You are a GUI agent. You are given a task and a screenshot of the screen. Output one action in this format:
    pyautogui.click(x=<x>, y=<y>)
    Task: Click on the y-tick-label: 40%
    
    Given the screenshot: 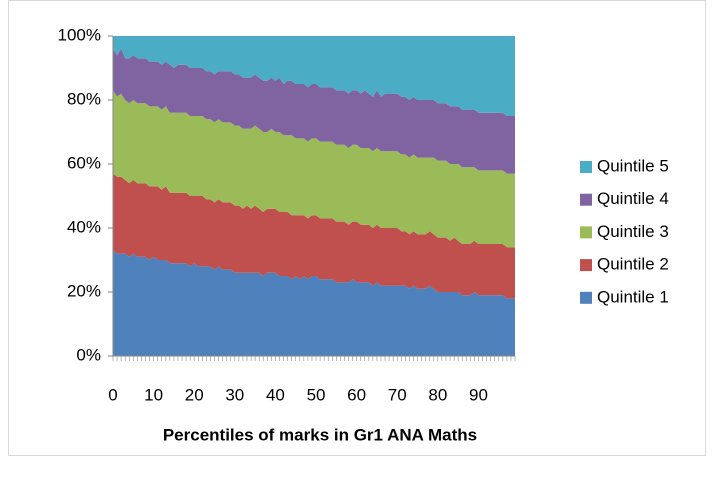 What is the action you would take?
    pyautogui.click(x=84, y=226)
    